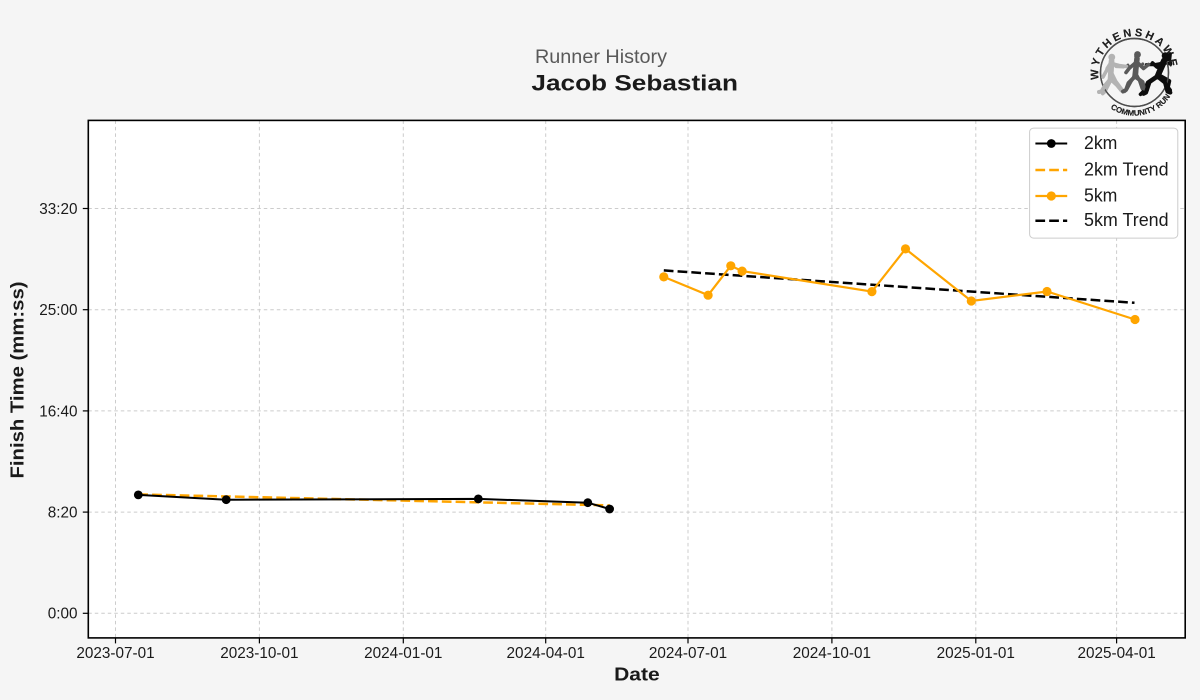 The image size is (1200, 700). What do you see at coordinates (688, 653) in the screenshot?
I see `svg-text: 2024-07-01` at bounding box center [688, 653].